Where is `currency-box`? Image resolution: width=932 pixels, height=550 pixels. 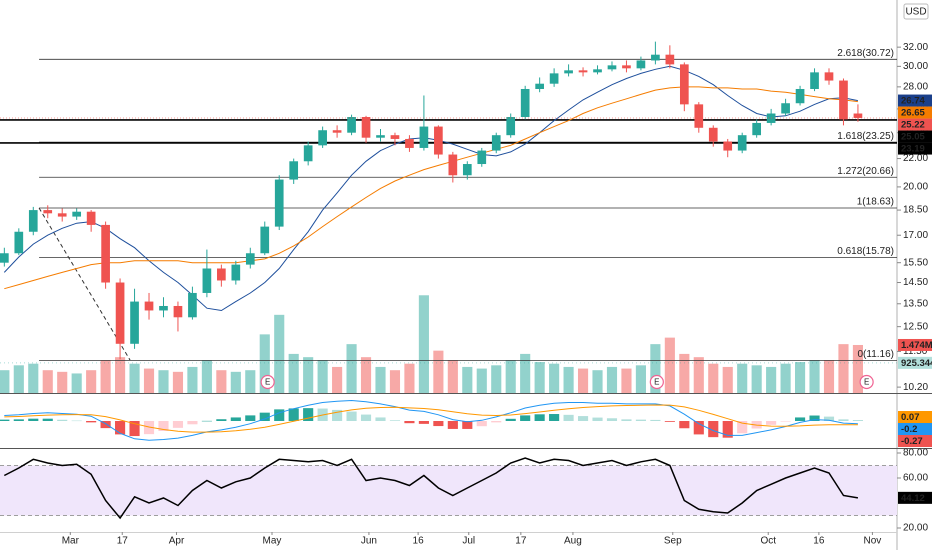
currency-box is located at coordinates (916, 11).